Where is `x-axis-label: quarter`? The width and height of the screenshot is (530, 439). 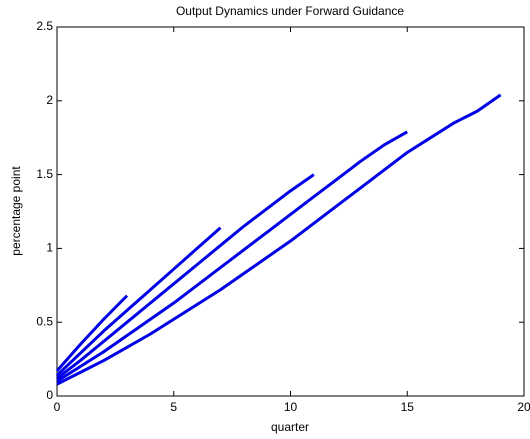 x-axis-label: quarter is located at coordinates (290, 427).